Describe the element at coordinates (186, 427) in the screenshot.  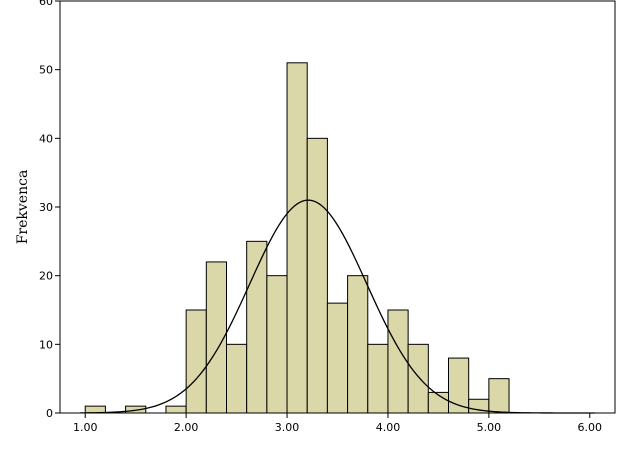
I see `x-tick-label: 2.00` at that location.